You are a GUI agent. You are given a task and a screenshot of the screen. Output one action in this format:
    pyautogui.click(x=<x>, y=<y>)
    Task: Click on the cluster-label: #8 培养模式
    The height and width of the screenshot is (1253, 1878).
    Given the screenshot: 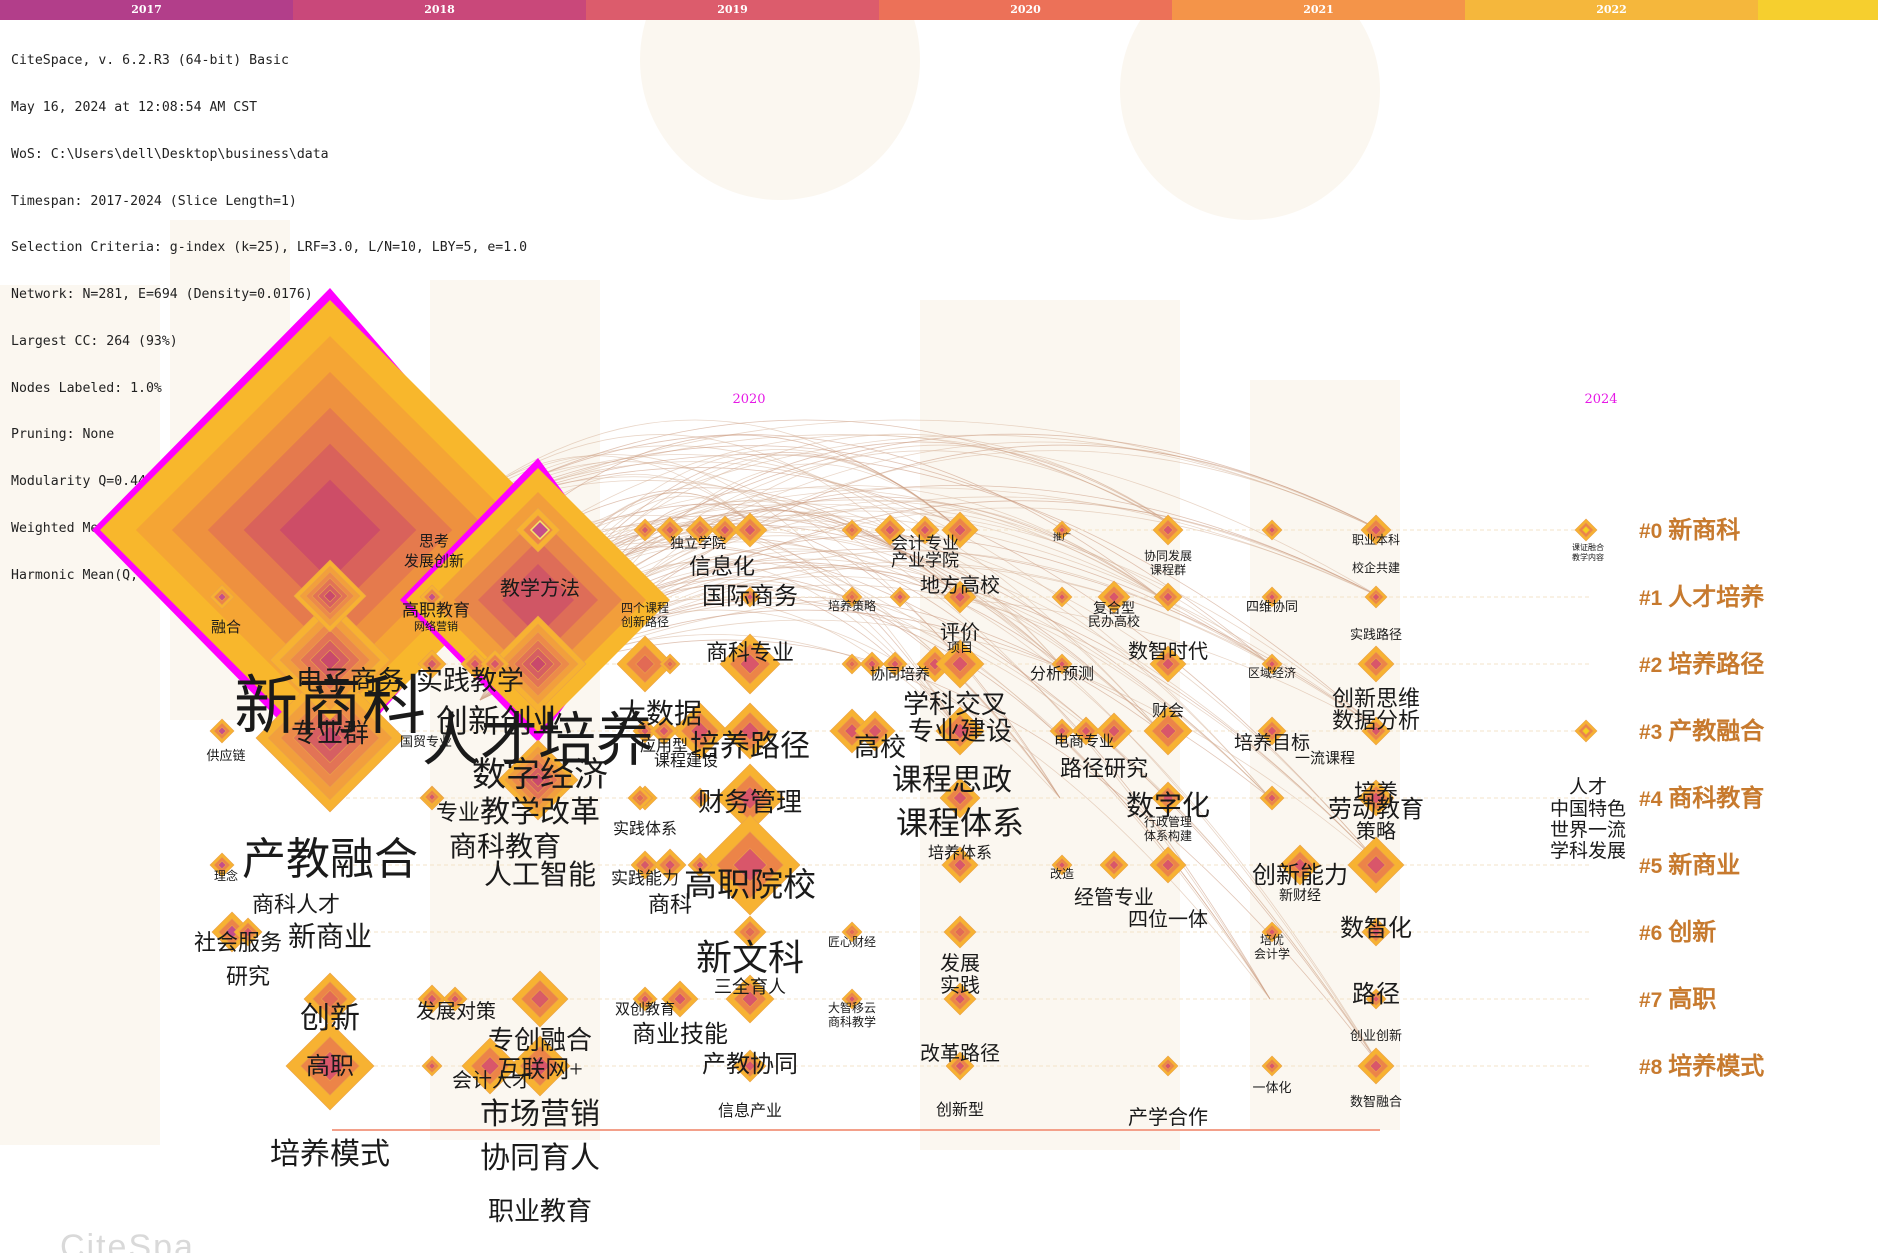 What is the action you would take?
    pyautogui.click(x=1701, y=1066)
    